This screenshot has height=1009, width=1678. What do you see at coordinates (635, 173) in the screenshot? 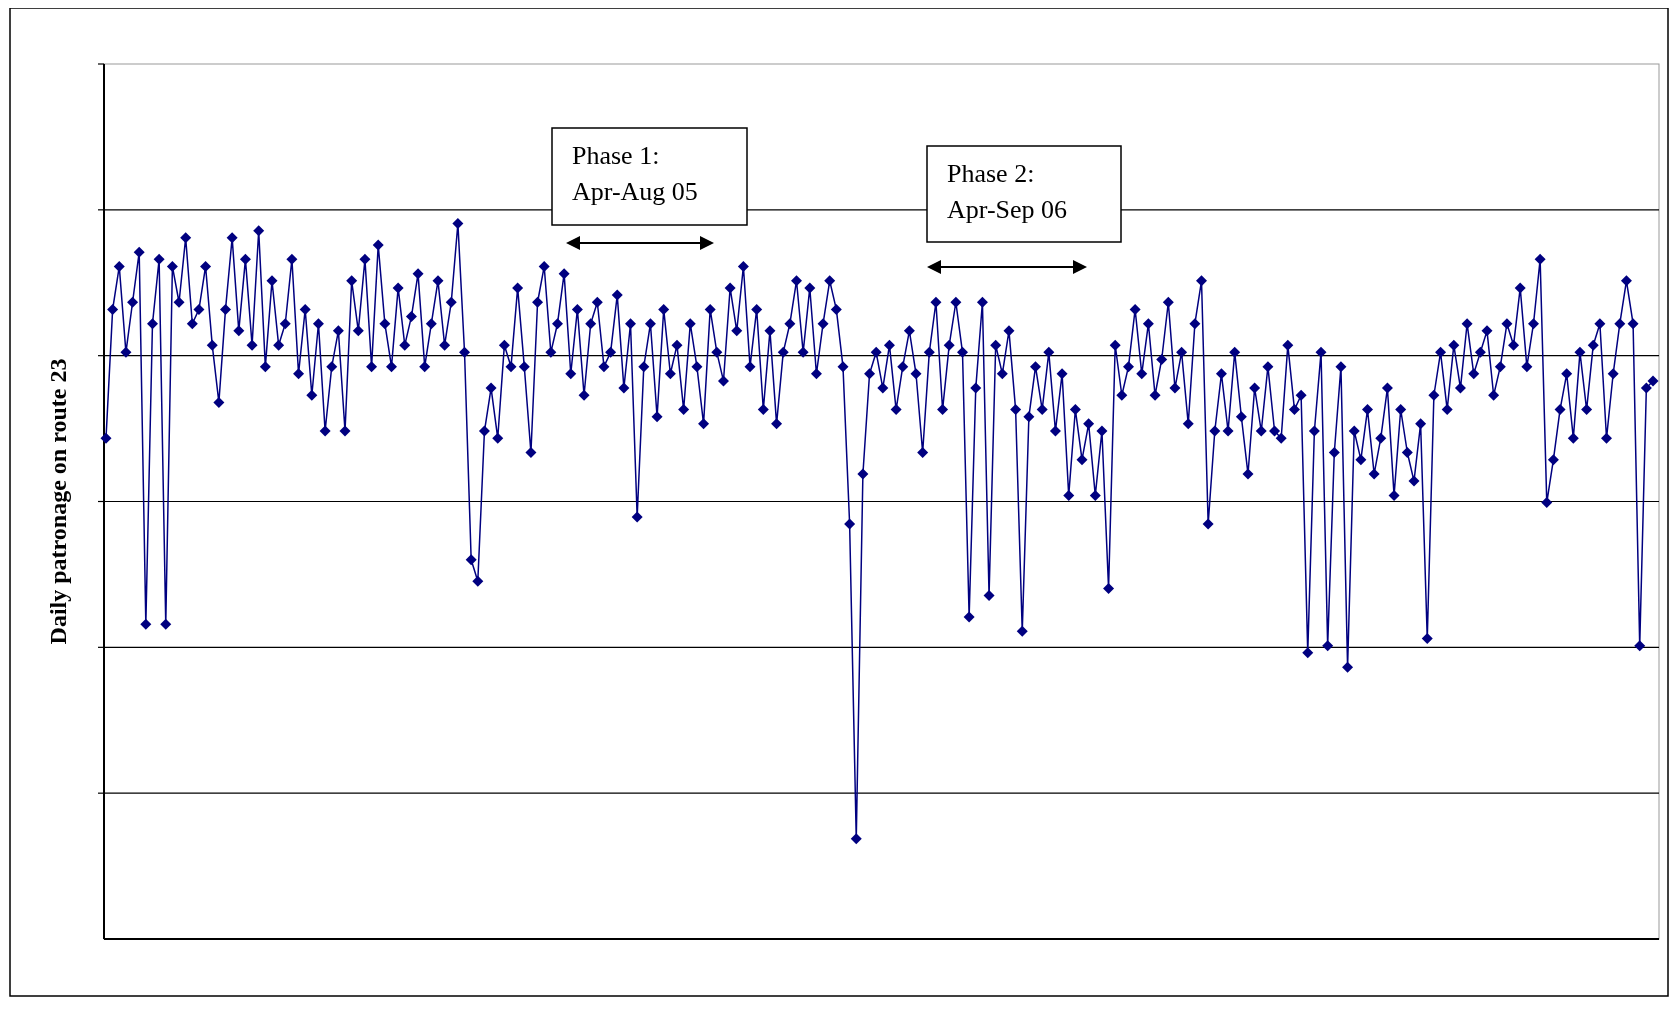
I see `text: Phase 1: Apr-Aug 05` at bounding box center [635, 173].